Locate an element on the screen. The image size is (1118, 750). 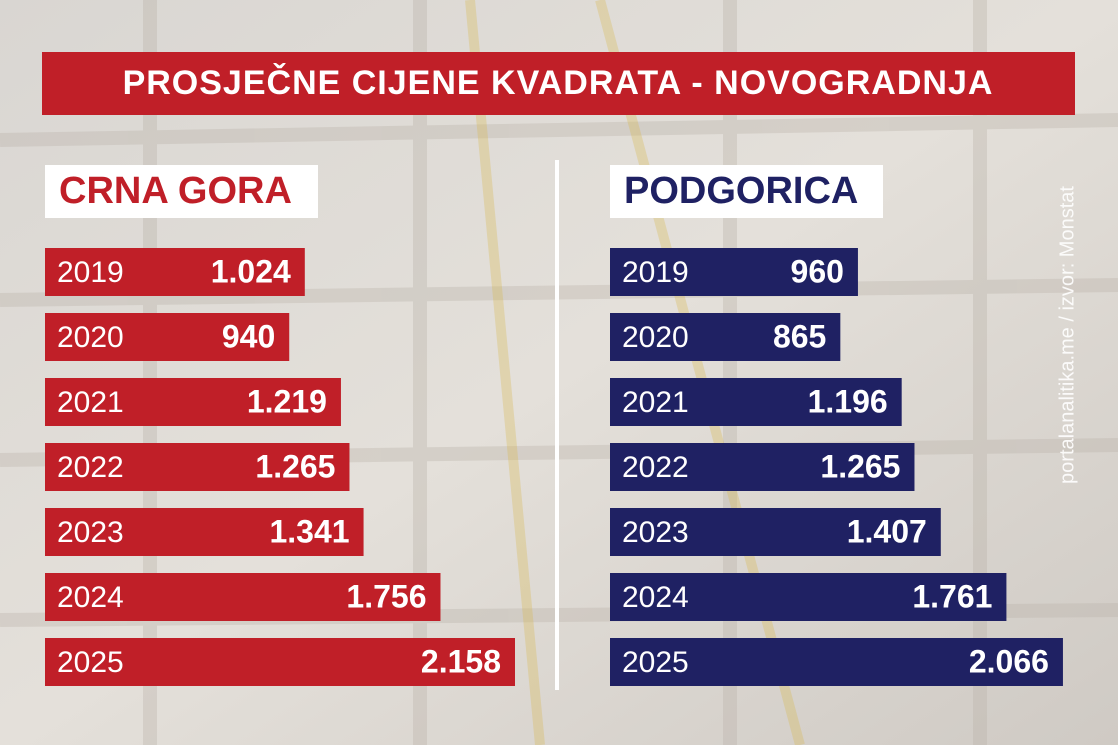
value-label: 2.066 is located at coordinates (1009, 661).